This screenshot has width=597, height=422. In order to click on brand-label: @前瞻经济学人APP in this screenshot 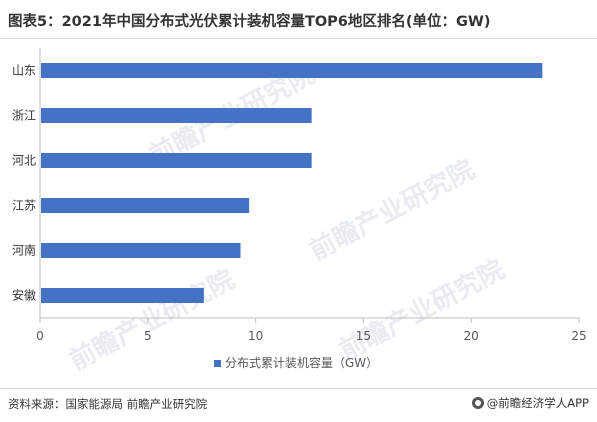, I will do `click(537, 403)`.